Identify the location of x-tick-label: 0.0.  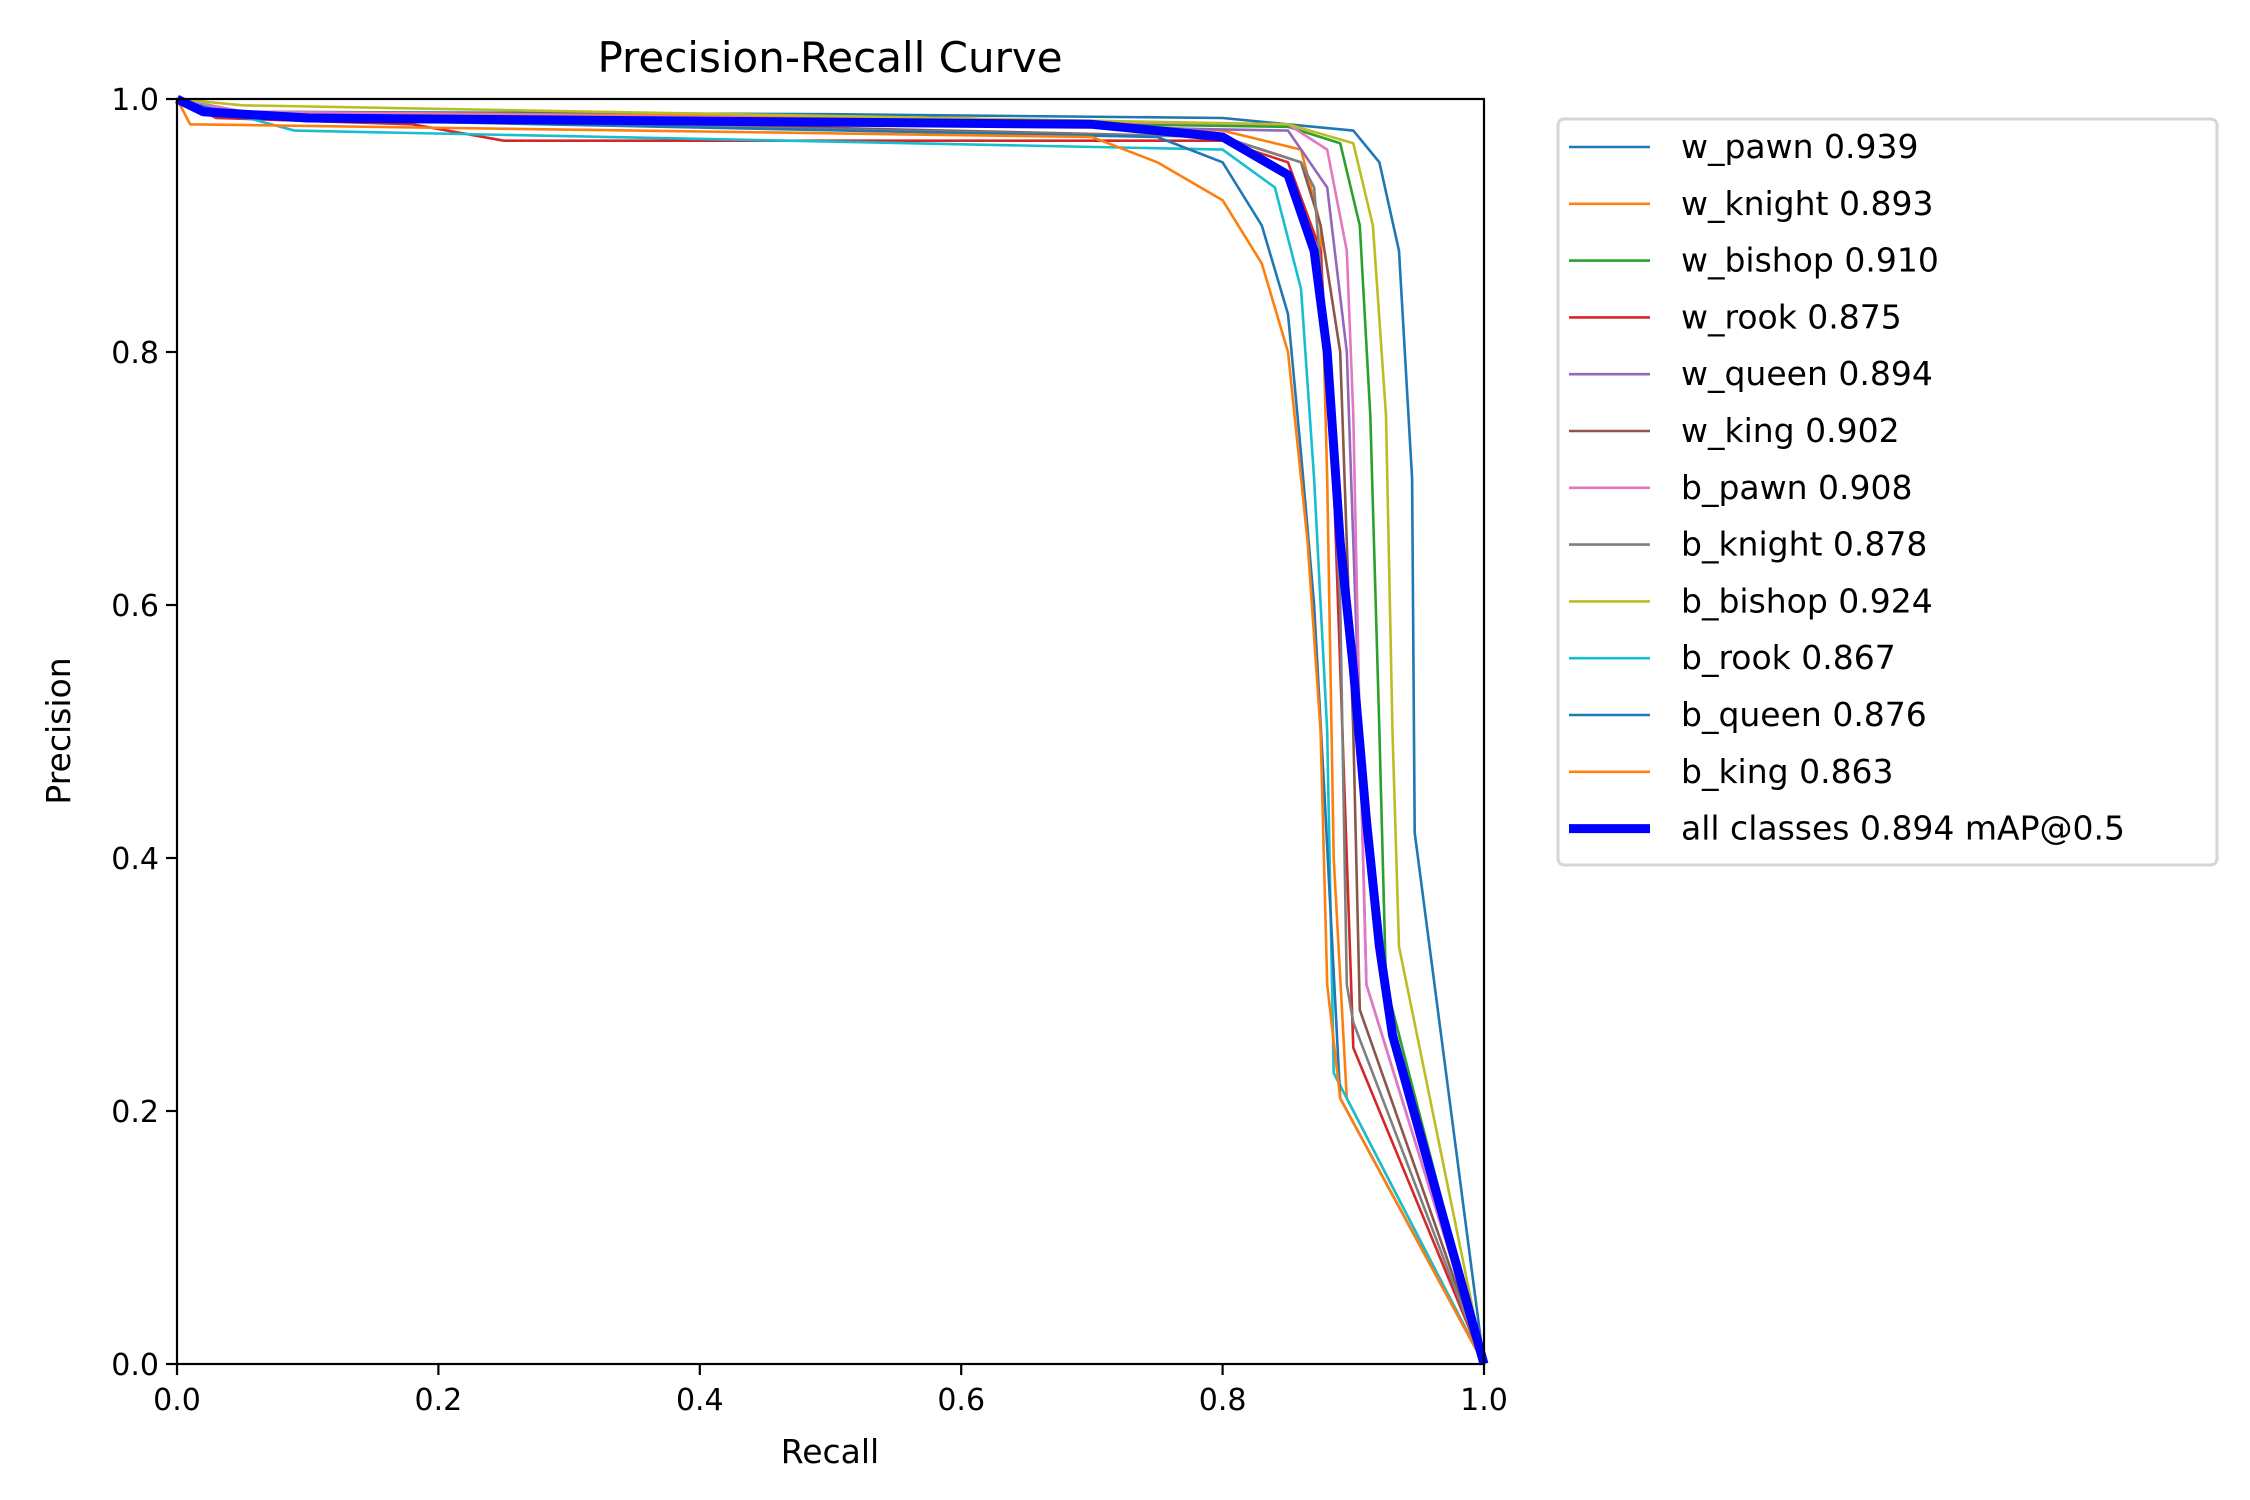
(177, 1400).